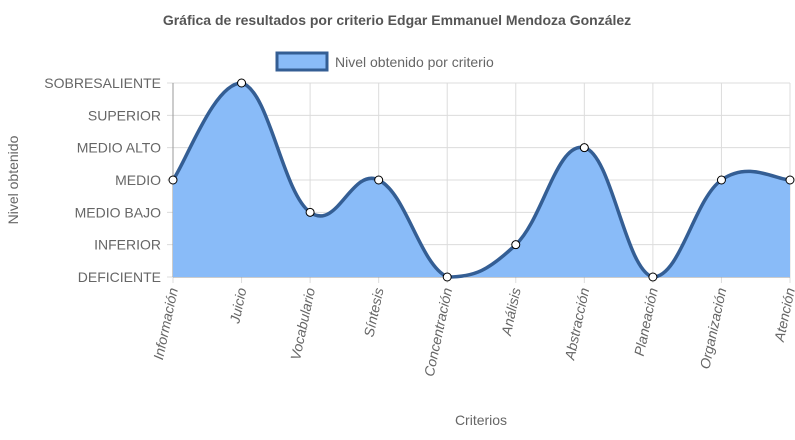 Image resolution: width=795 pixels, height=440 pixels. I want to click on x-tick-label: Juicio, so click(237, 306).